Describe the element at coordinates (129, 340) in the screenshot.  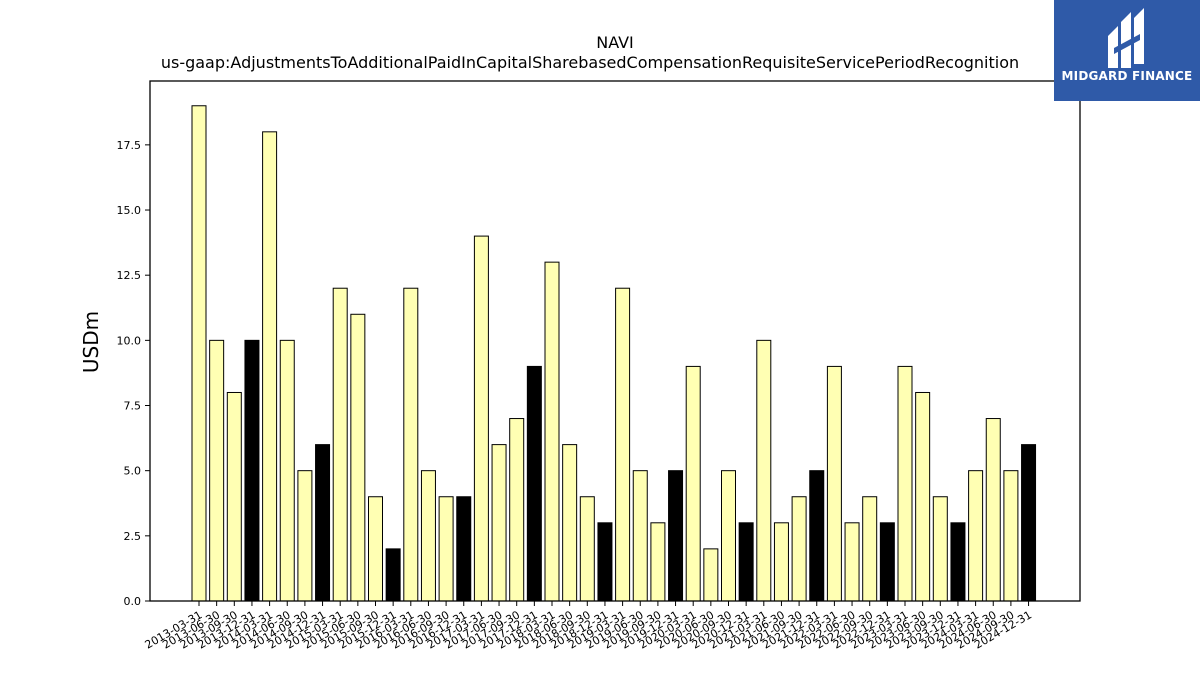
I see `y-tick-label: 10.0` at that location.